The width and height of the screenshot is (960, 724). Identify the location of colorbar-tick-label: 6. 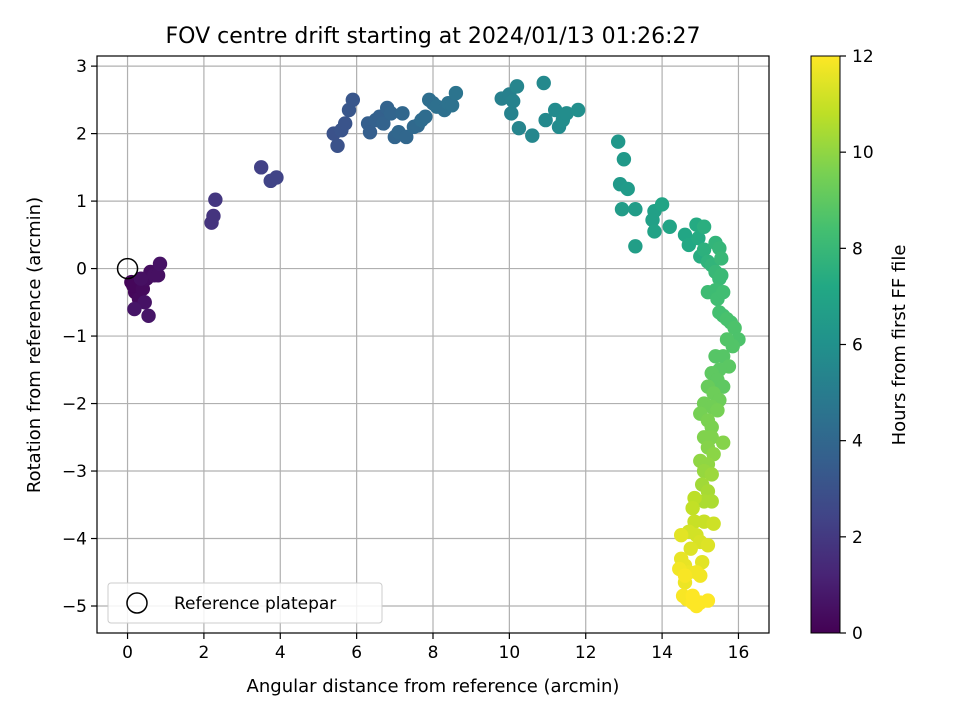
(857, 346).